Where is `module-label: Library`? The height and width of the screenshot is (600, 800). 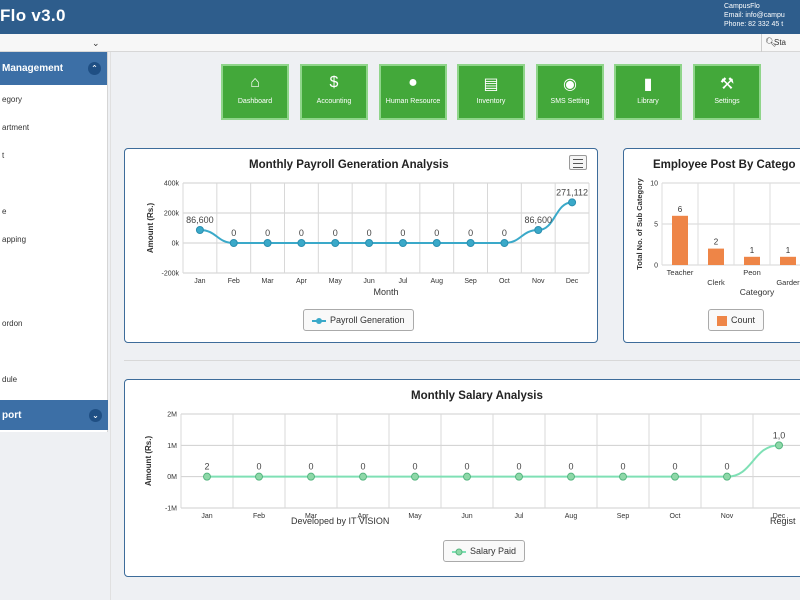 module-label: Library is located at coordinates (648, 101).